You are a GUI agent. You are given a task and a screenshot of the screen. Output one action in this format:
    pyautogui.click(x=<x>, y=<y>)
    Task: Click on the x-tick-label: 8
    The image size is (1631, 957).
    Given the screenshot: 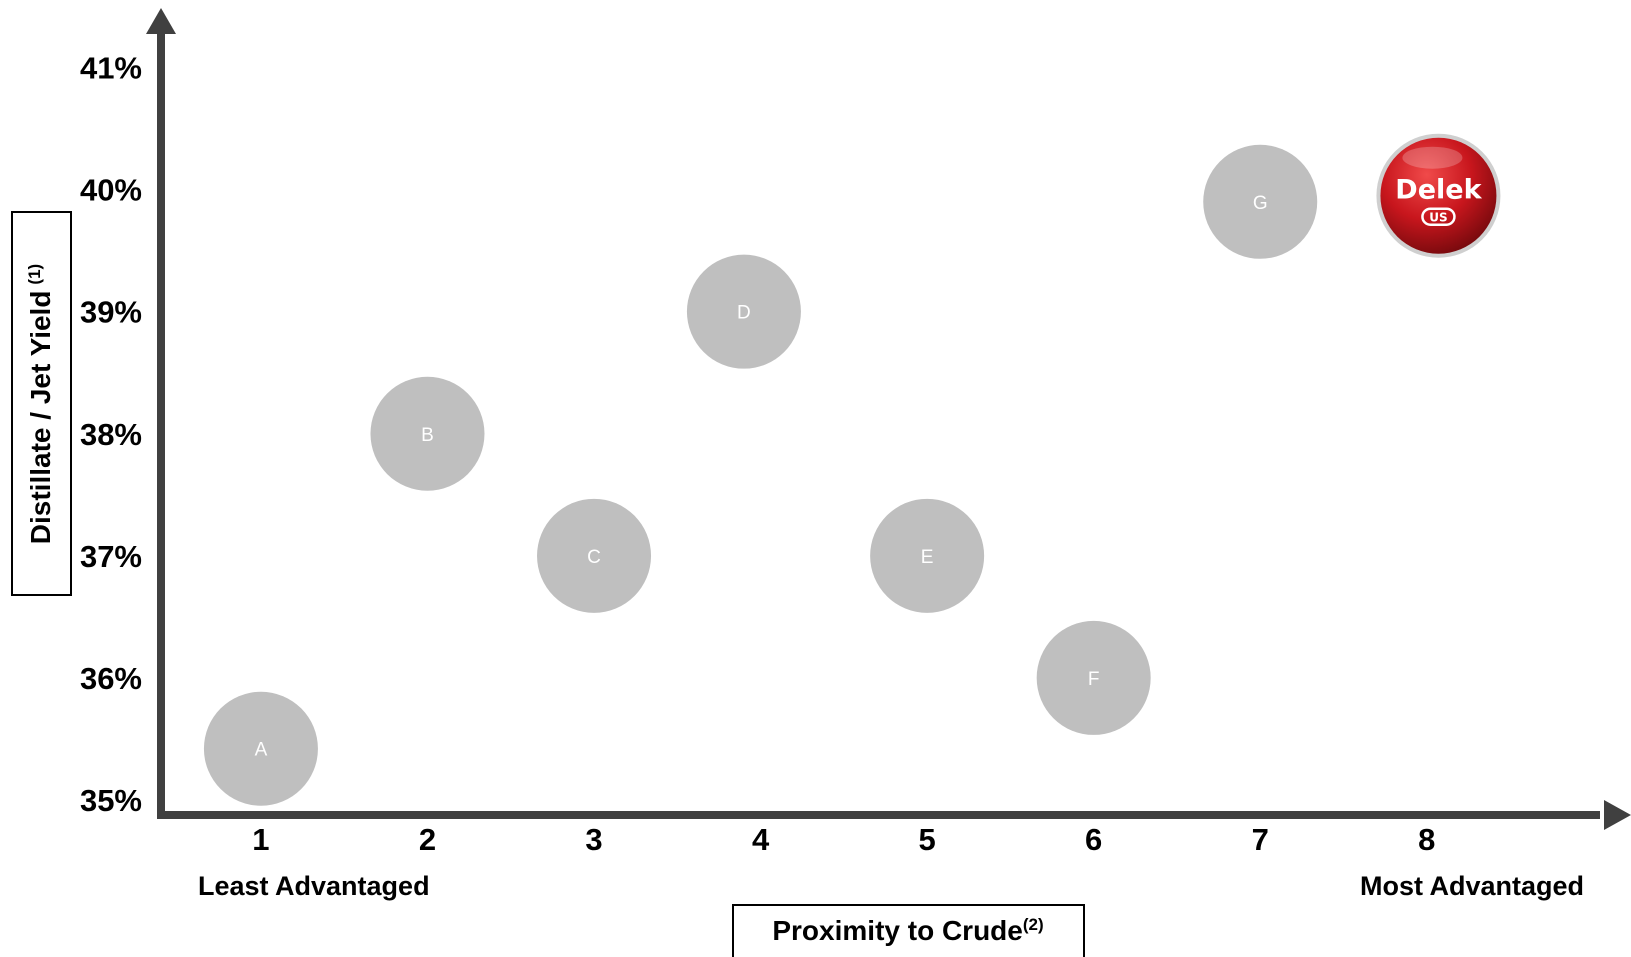 What is the action you would take?
    pyautogui.click(x=1426, y=839)
    